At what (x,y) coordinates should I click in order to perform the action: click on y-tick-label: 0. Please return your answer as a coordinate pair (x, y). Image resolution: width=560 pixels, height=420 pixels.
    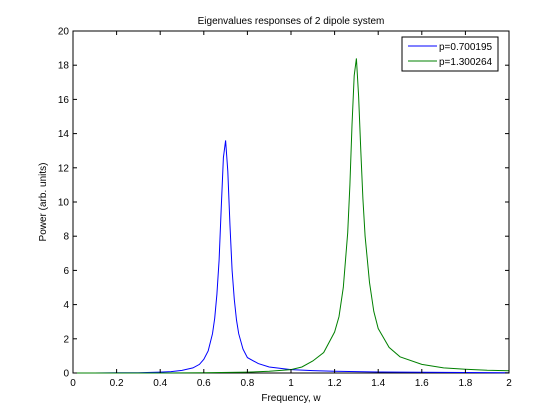
    Looking at the image, I should click on (66, 374).